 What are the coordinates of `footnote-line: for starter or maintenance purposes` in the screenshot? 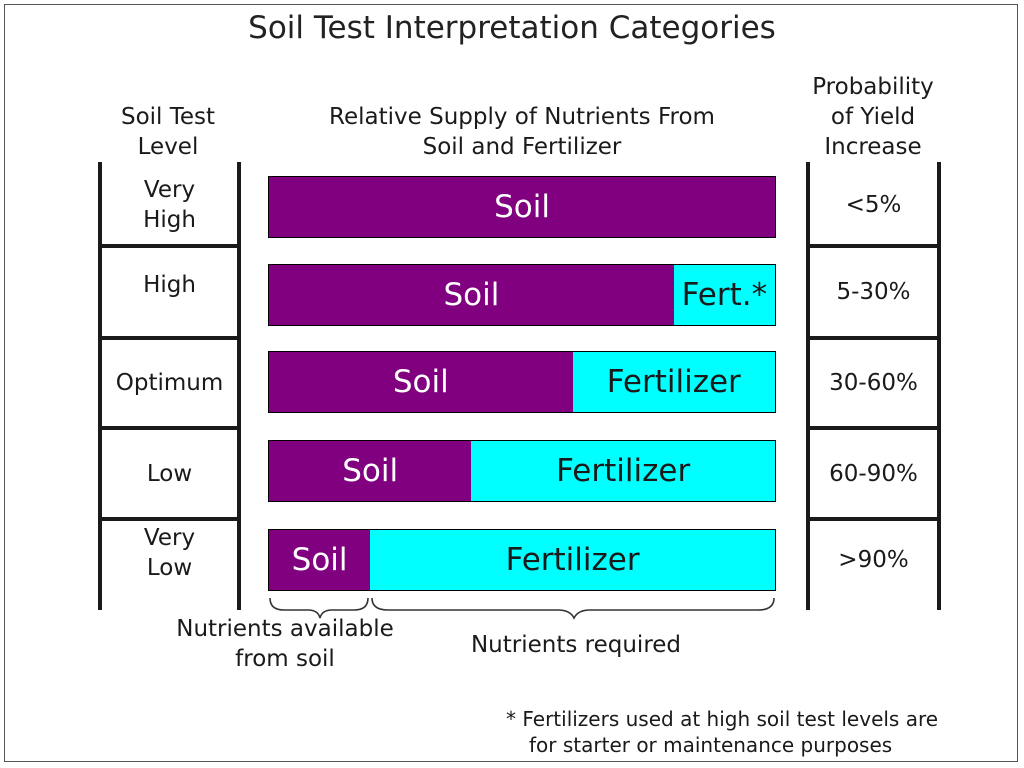 It's located at (711, 745).